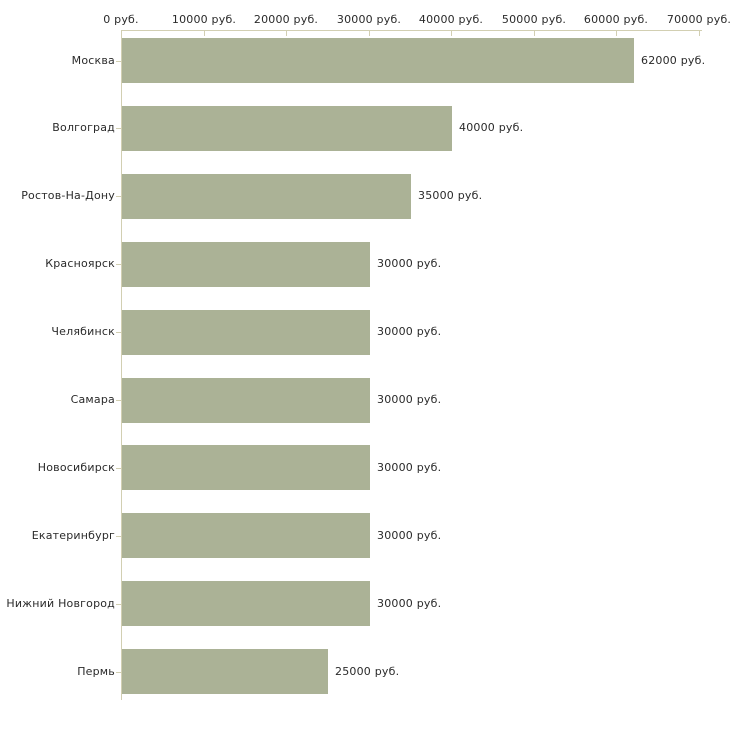  What do you see at coordinates (76, 467) in the screenshot?
I see `category-label: Новосибирск` at bounding box center [76, 467].